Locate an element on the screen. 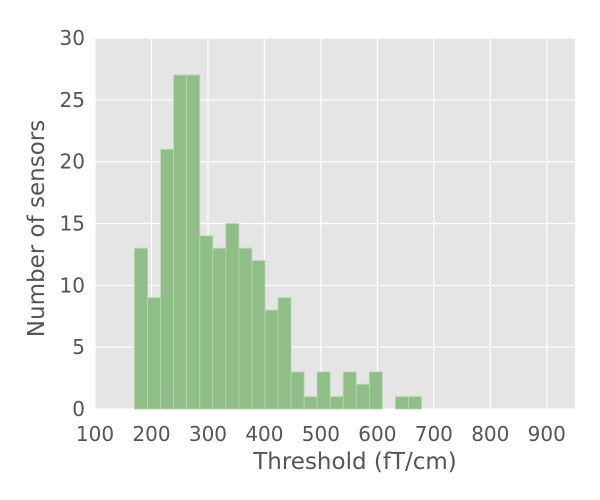 This screenshot has height=500, width=600. x-tick-label: 400 is located at coordinates (264, 434).